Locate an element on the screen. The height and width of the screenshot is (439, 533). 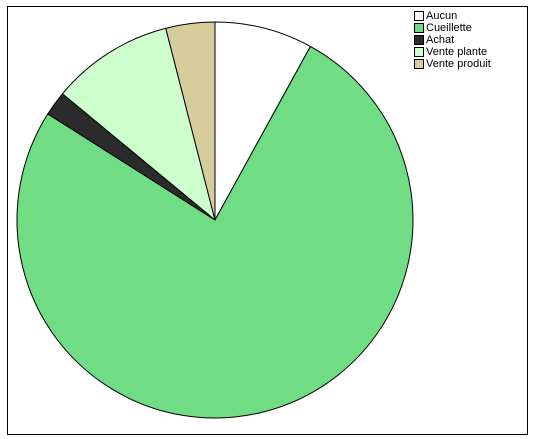
legend-item: Cueillette is located at coordinates (452, 28).